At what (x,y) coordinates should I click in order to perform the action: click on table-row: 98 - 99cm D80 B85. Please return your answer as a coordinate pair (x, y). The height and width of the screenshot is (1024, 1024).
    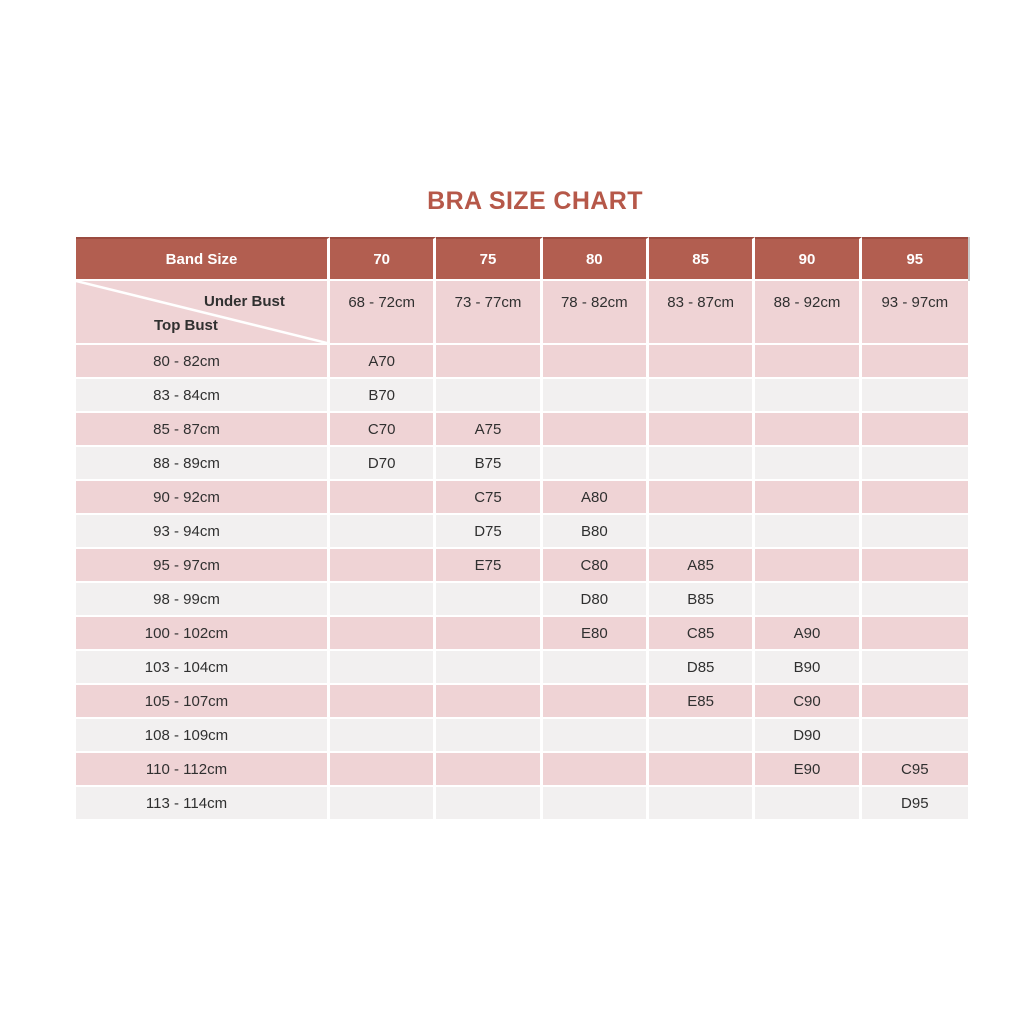
    Looking at the image, I should click on (522, 600).